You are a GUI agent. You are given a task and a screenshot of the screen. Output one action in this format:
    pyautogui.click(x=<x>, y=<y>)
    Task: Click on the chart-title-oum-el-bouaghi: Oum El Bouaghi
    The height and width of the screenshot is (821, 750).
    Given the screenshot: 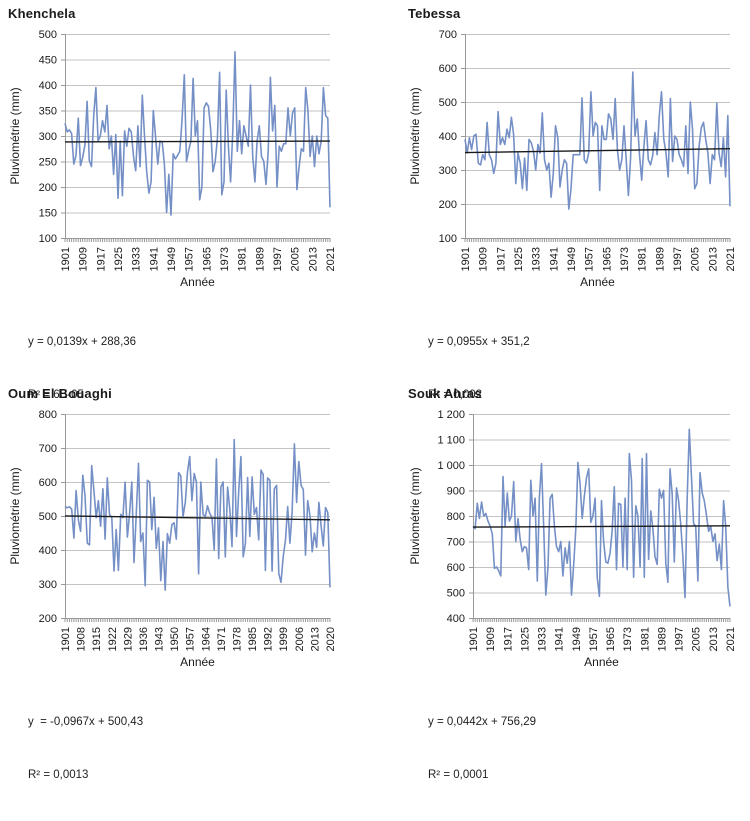 What is the action you would take?
    pyautogui.click(x=60, y=393)
    